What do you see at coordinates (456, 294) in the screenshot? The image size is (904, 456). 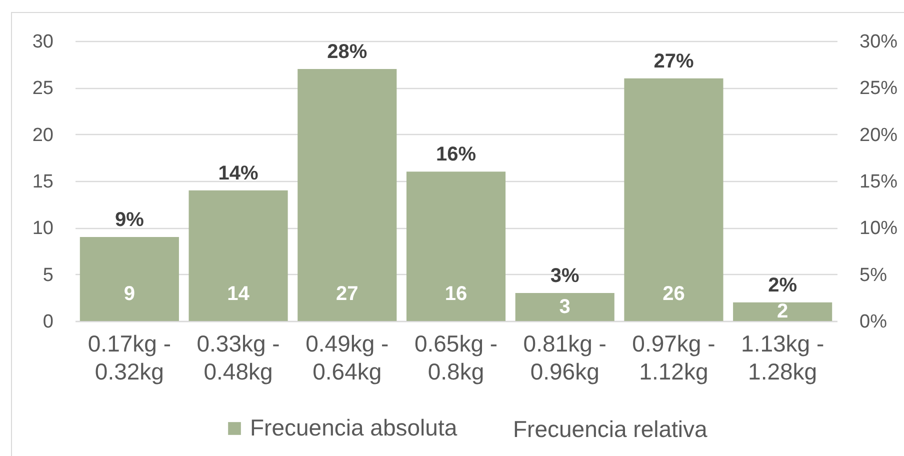 I see `data-label: 16` at bounding box center [456, 294].